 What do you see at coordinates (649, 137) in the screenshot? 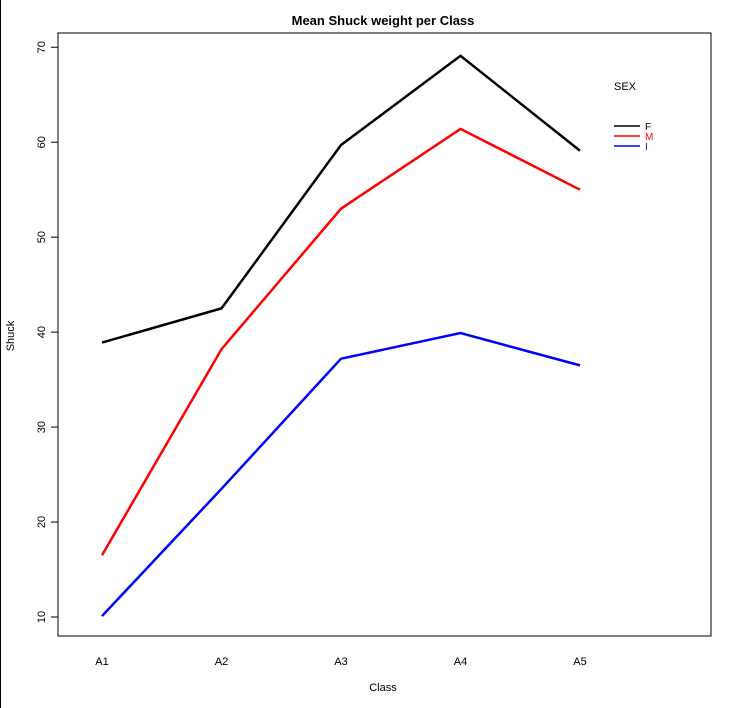
I see `legend-label-m: M` at bounding box center [649, 137].